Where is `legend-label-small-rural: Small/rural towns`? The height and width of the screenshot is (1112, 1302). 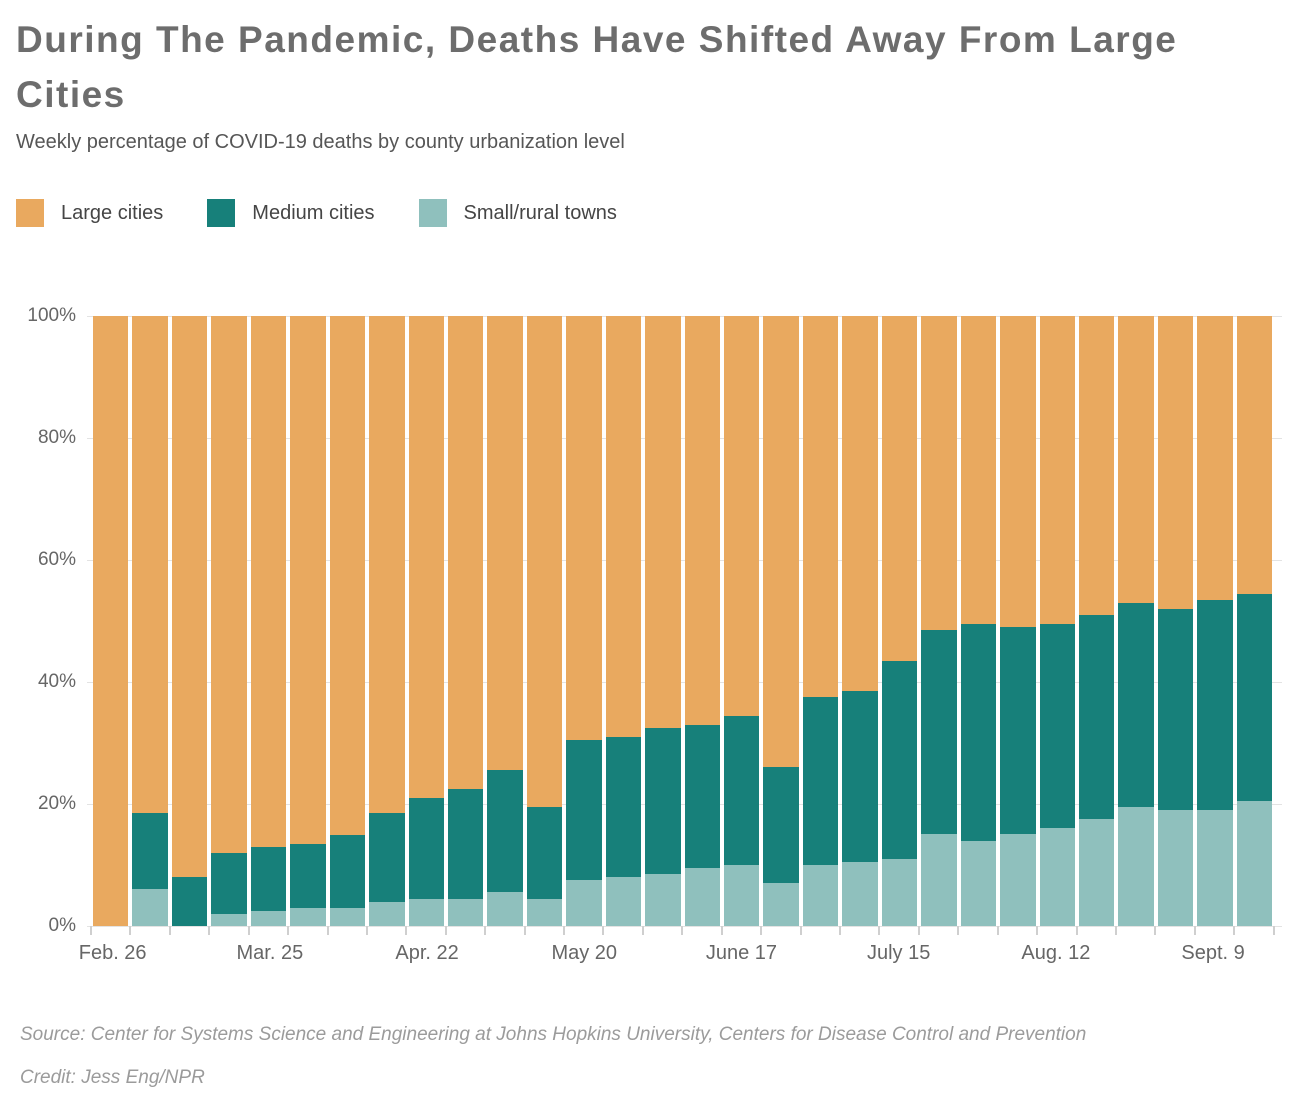 legend-label-small-rural: Small/rural towns is located at coordinates (540, 212).